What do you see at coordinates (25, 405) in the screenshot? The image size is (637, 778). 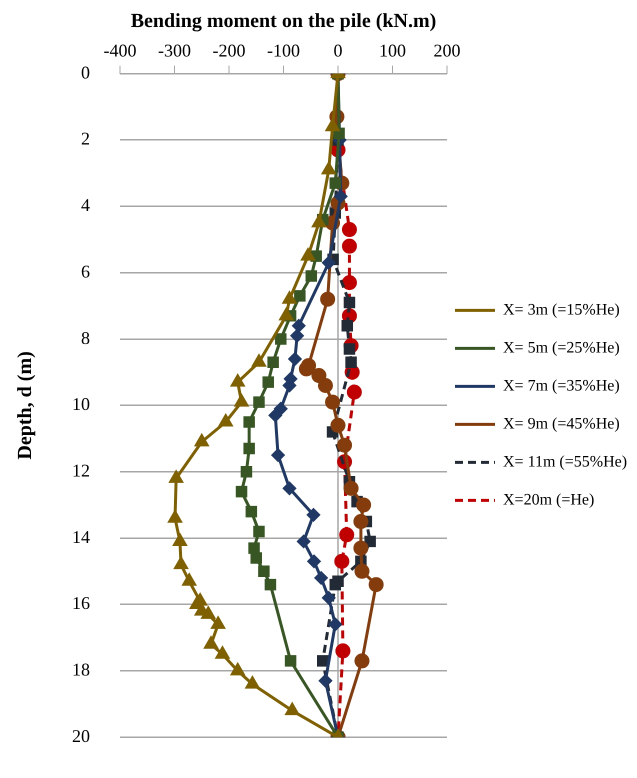 I see `y-axis-title: Depth, d (m)` at bounding box center [25, 405].